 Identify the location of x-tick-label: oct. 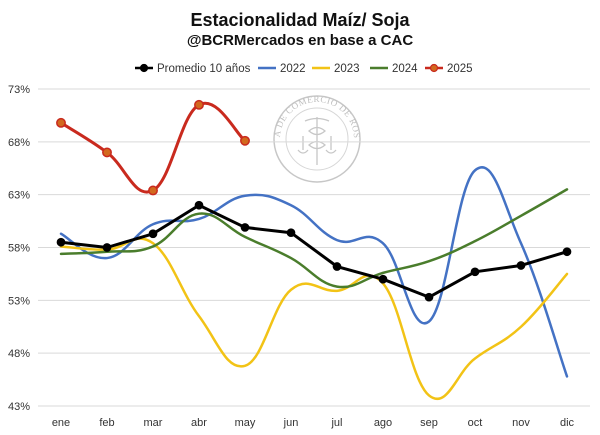
(475, 423).